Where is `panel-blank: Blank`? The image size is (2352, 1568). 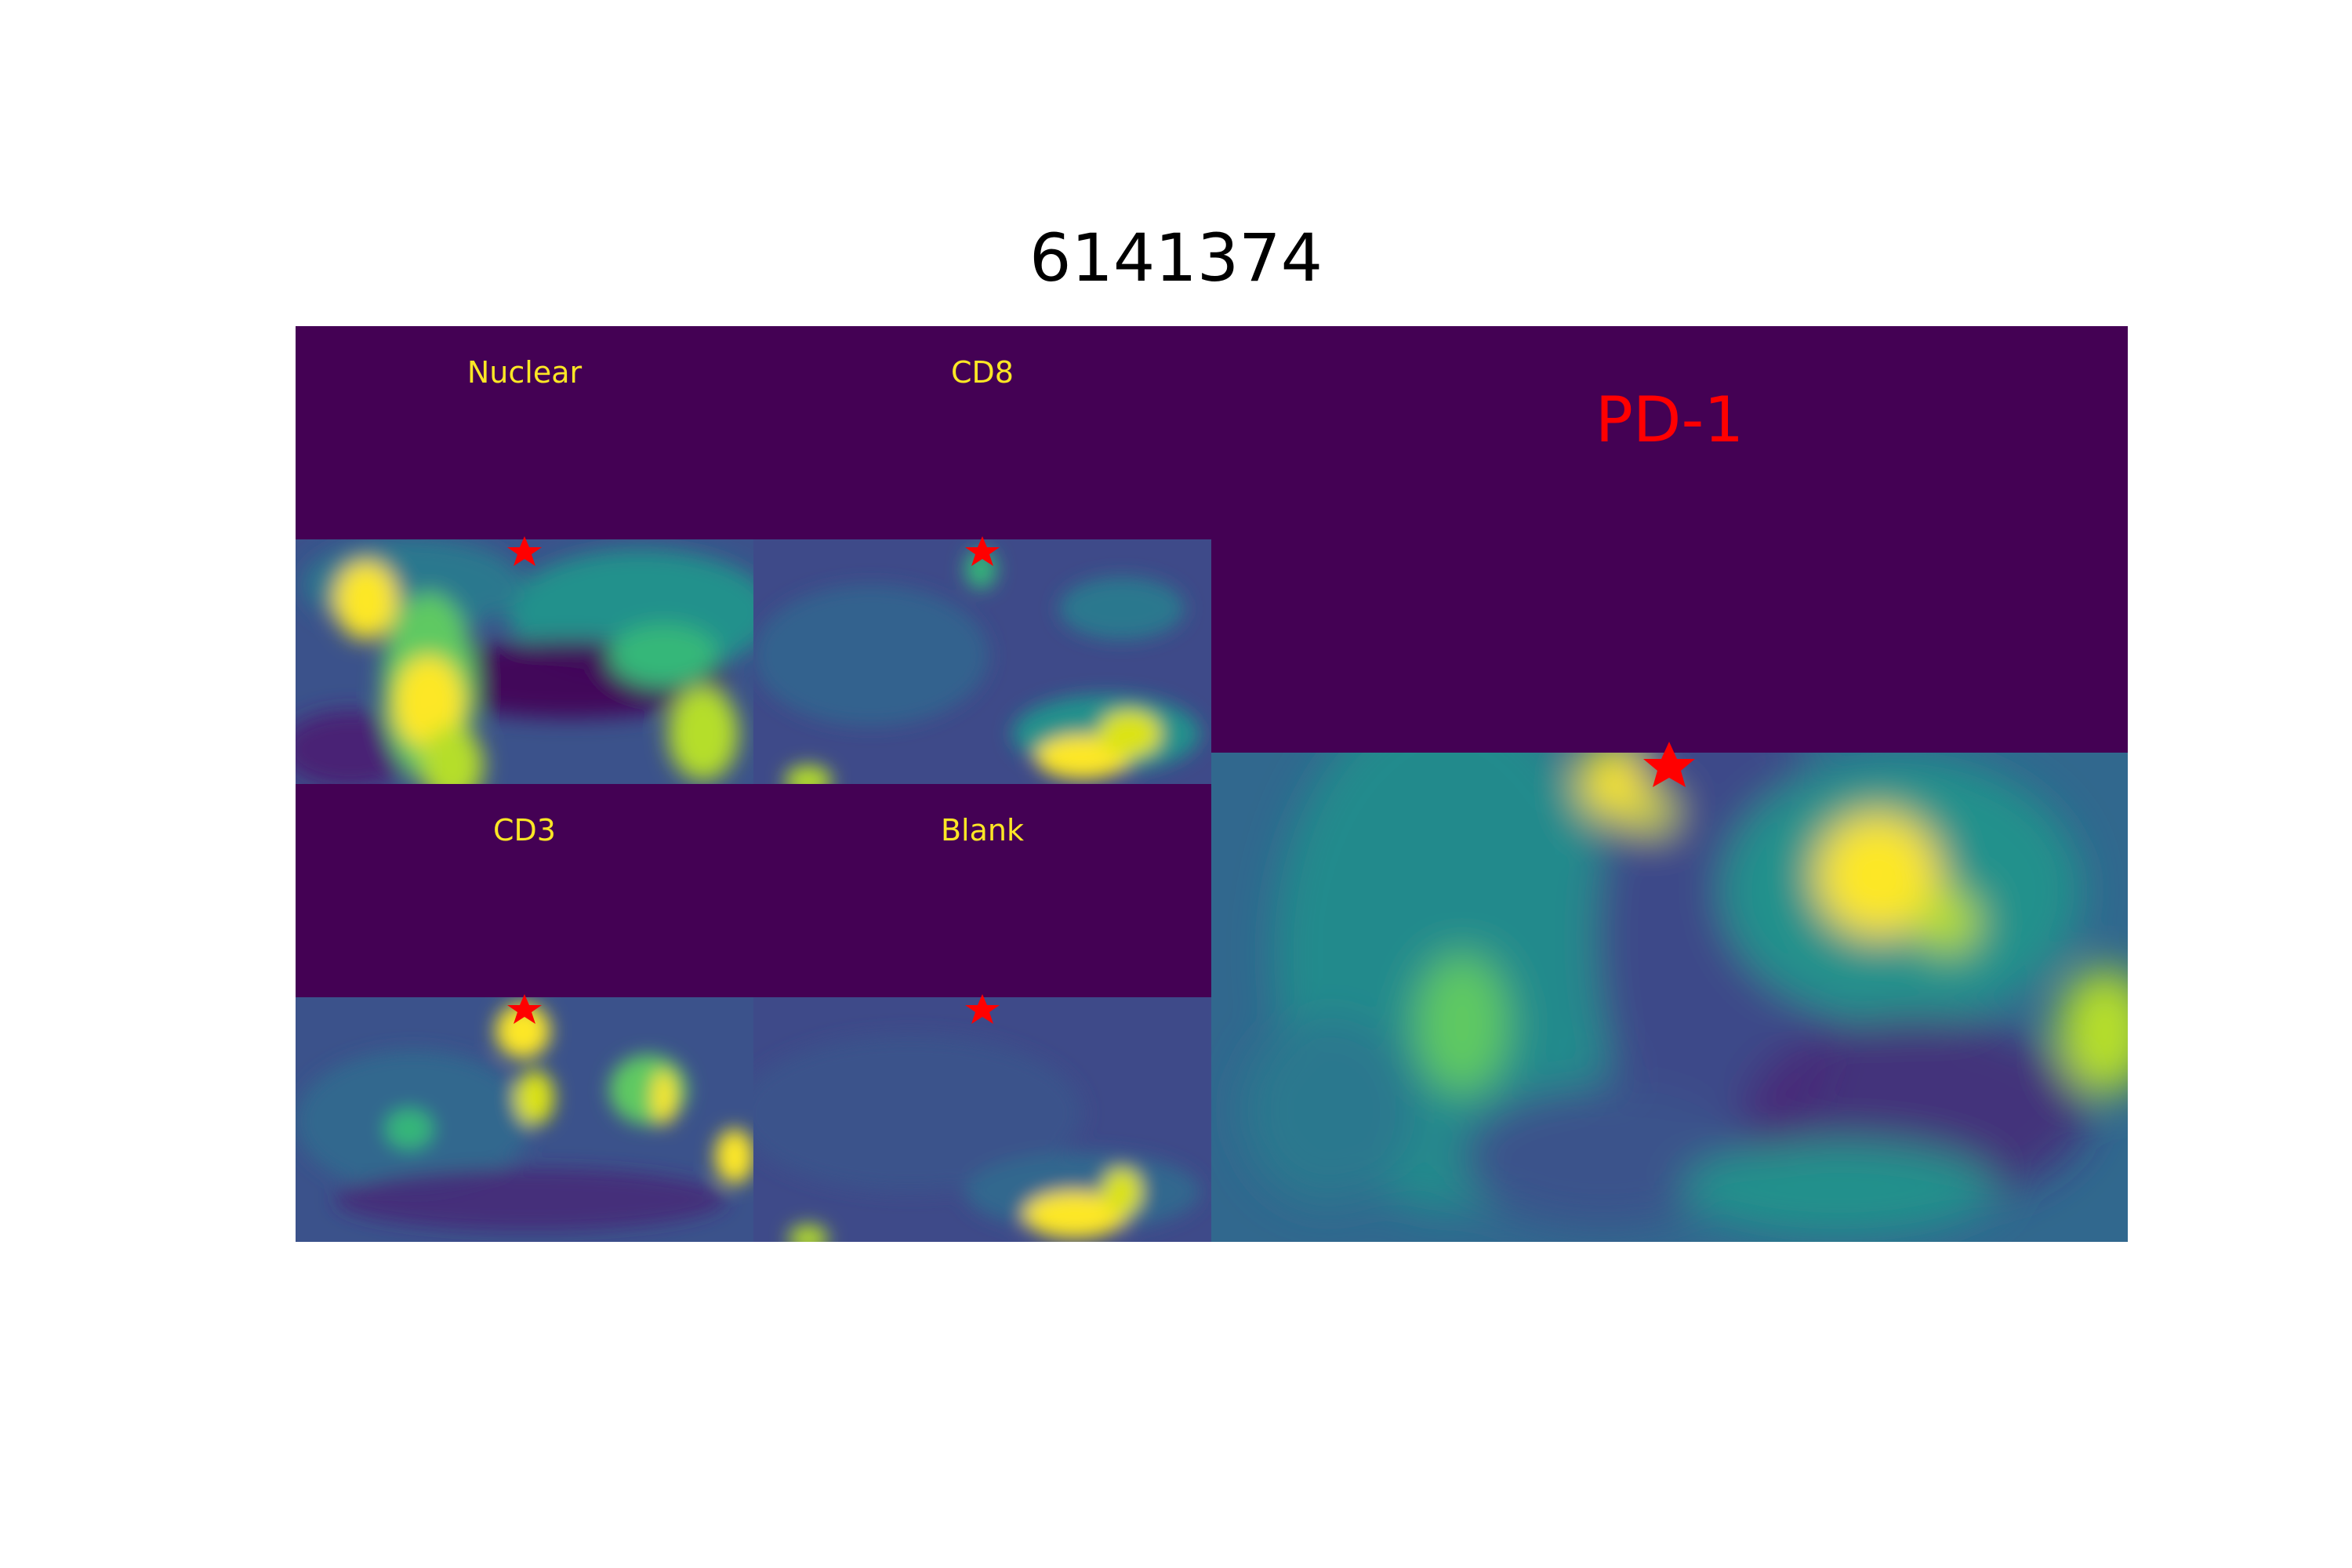
panel-blank: Blank is located at coordinates (982, 1013).